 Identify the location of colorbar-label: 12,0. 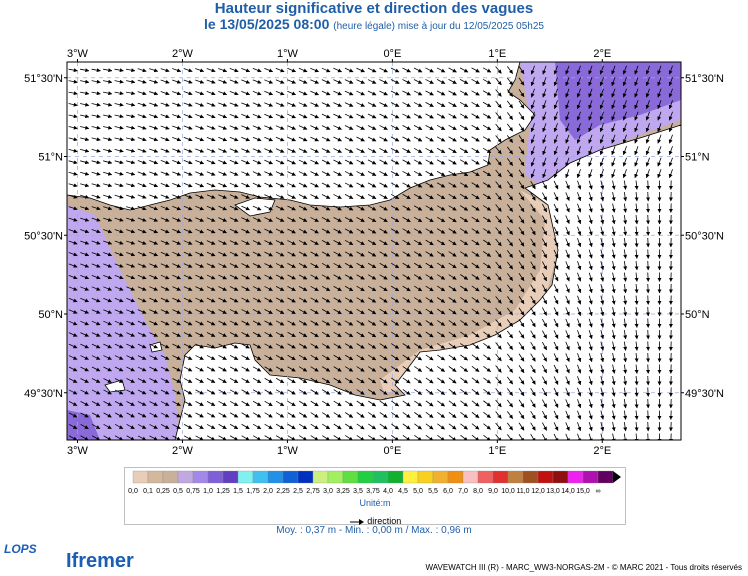
(538, 491).